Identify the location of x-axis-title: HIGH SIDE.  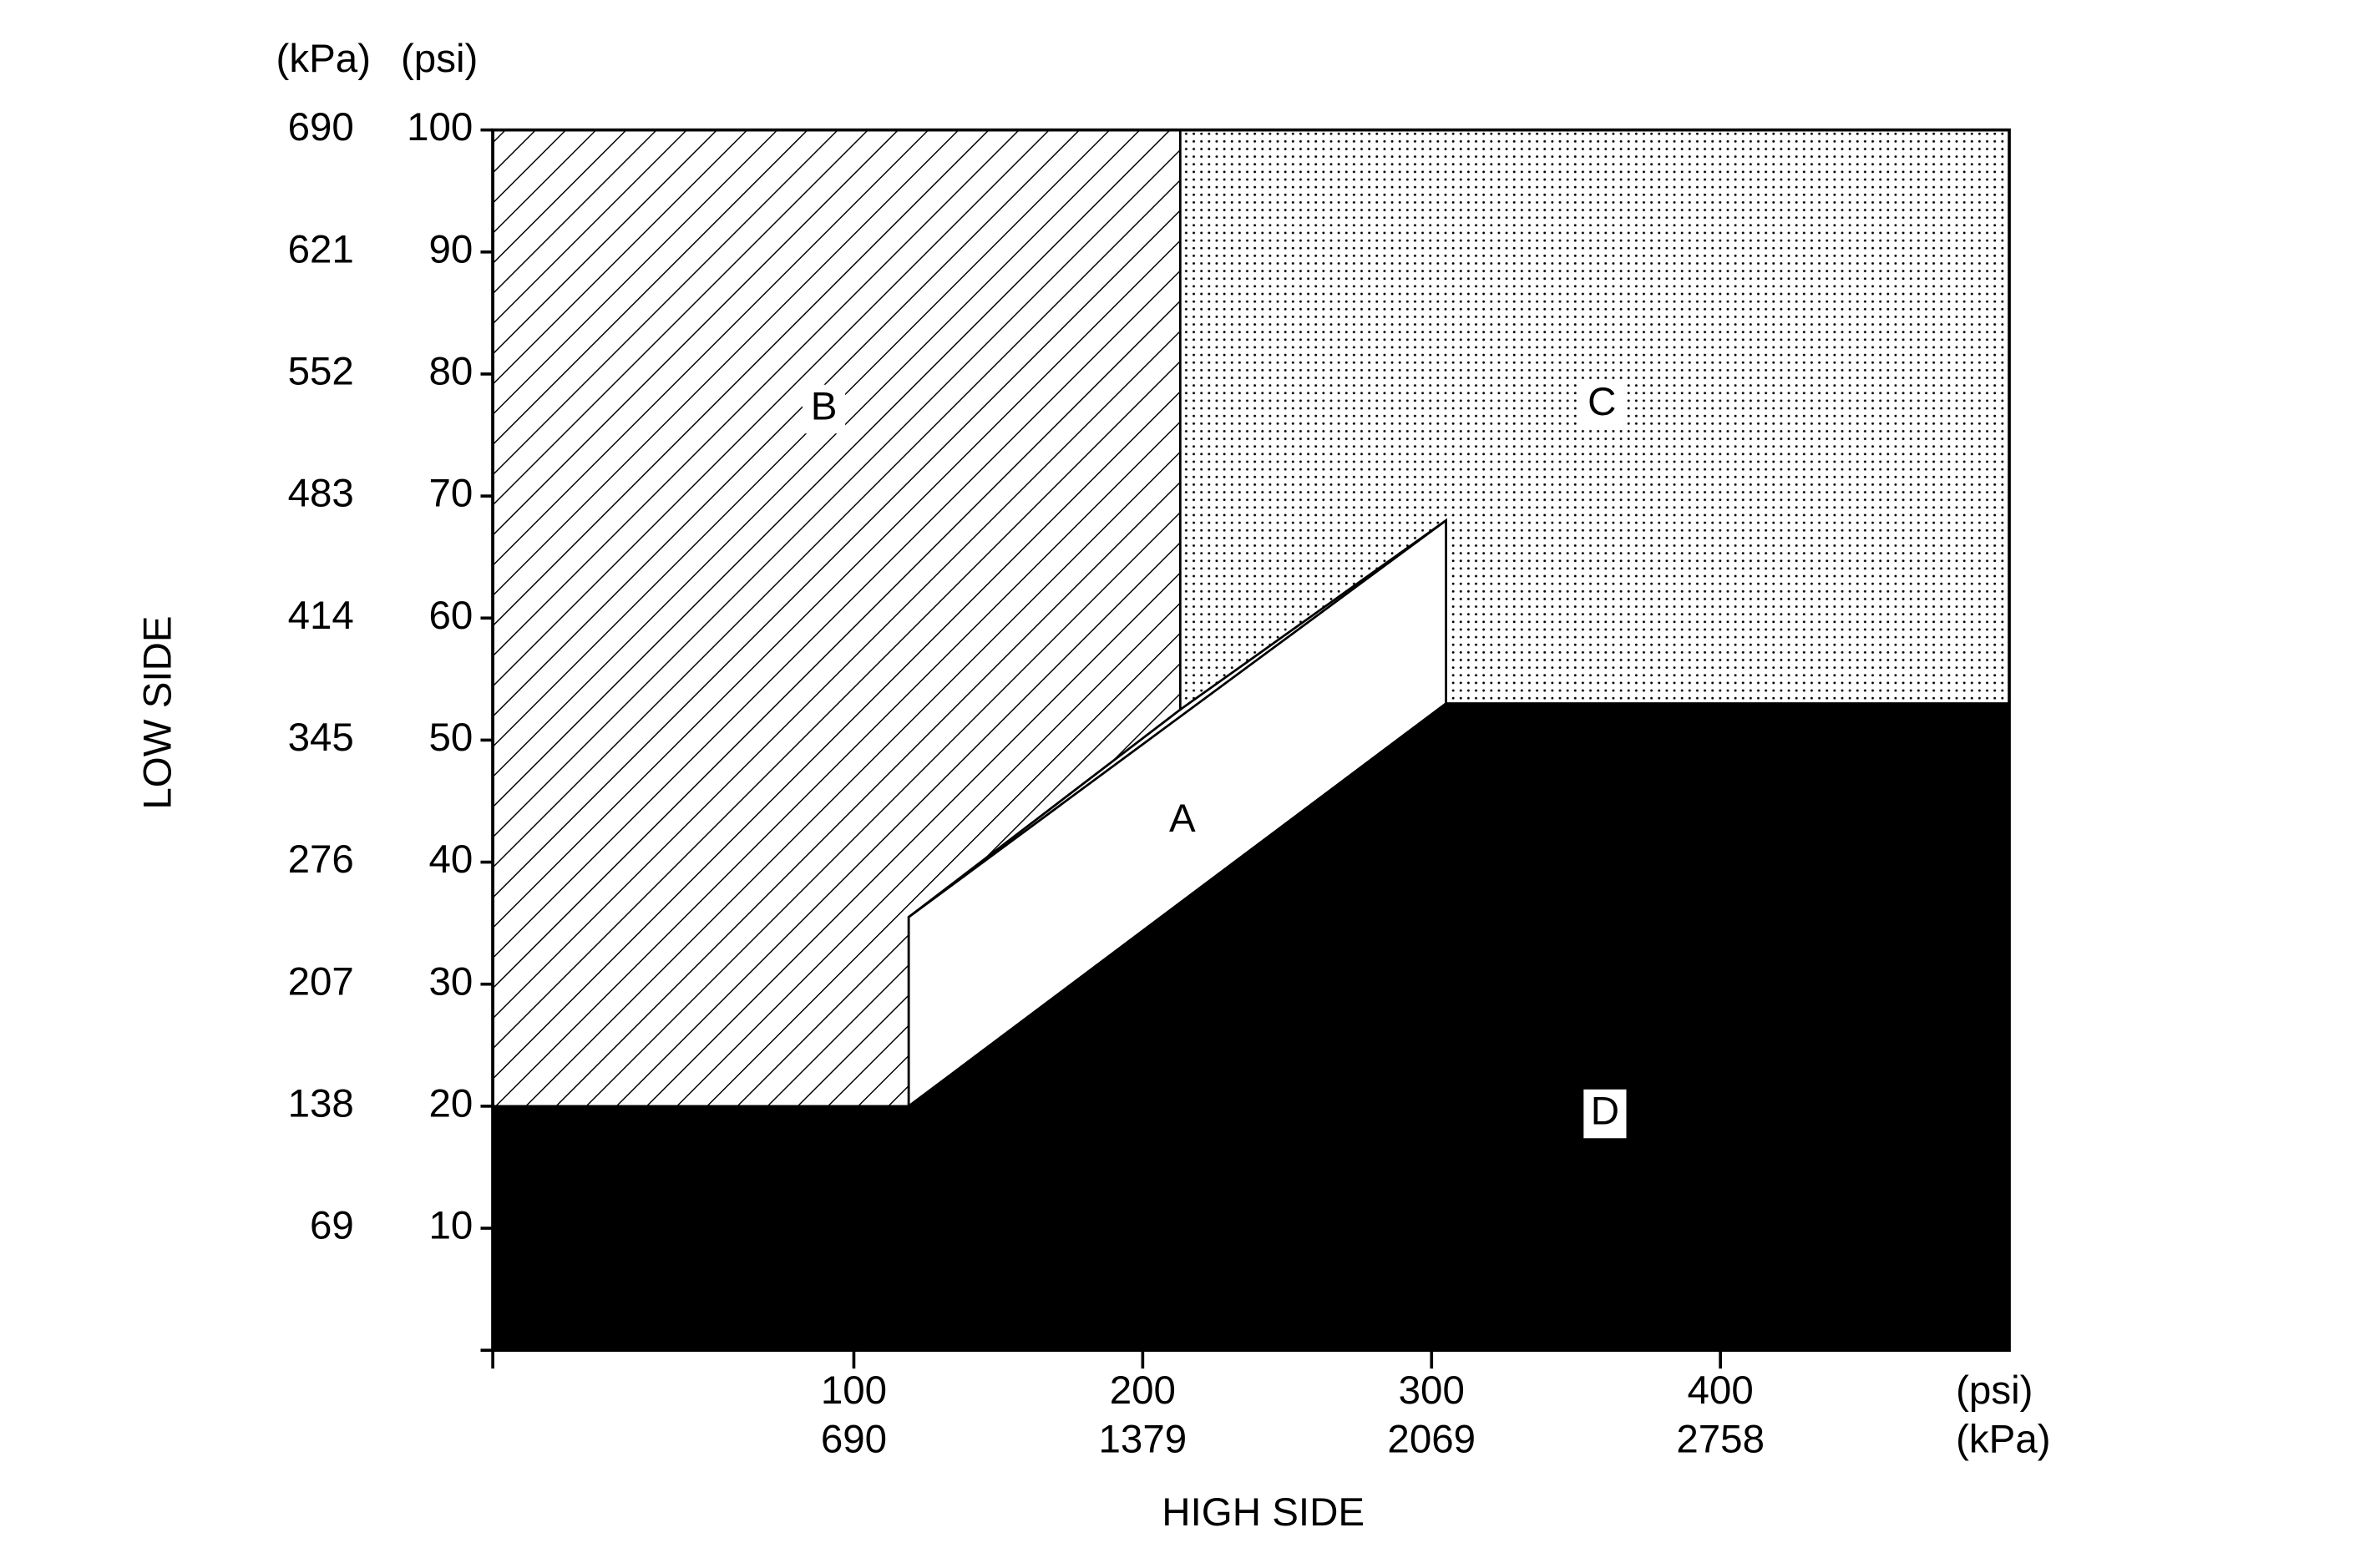
(1263, 1513).